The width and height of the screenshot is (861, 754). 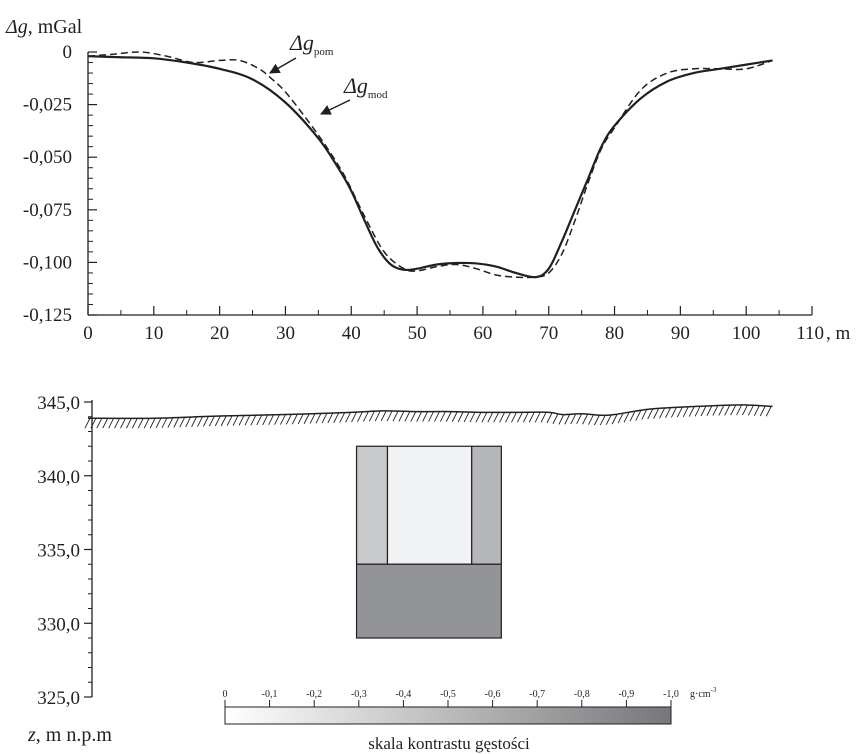 I want to click on x-tick-label: 10, so click(x=153, y=333).